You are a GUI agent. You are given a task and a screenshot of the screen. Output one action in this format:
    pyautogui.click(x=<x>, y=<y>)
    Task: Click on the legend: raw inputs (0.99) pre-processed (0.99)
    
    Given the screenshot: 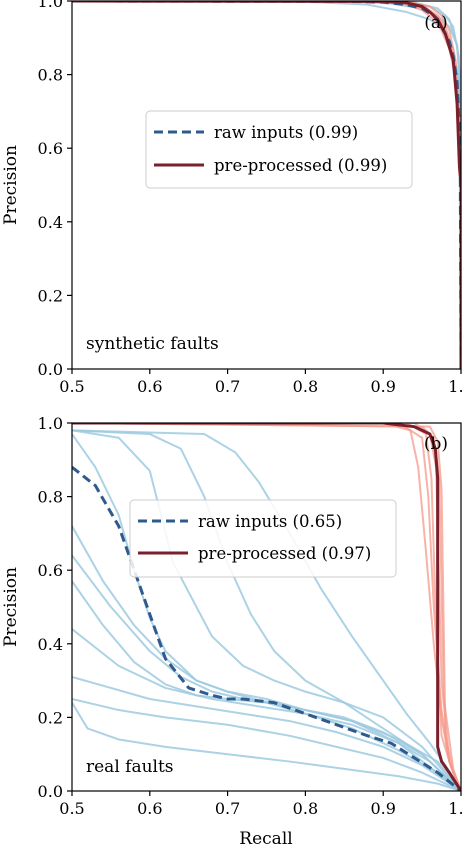 What is the action you would take?
    pyautogui.click(x=279, y=149)
    